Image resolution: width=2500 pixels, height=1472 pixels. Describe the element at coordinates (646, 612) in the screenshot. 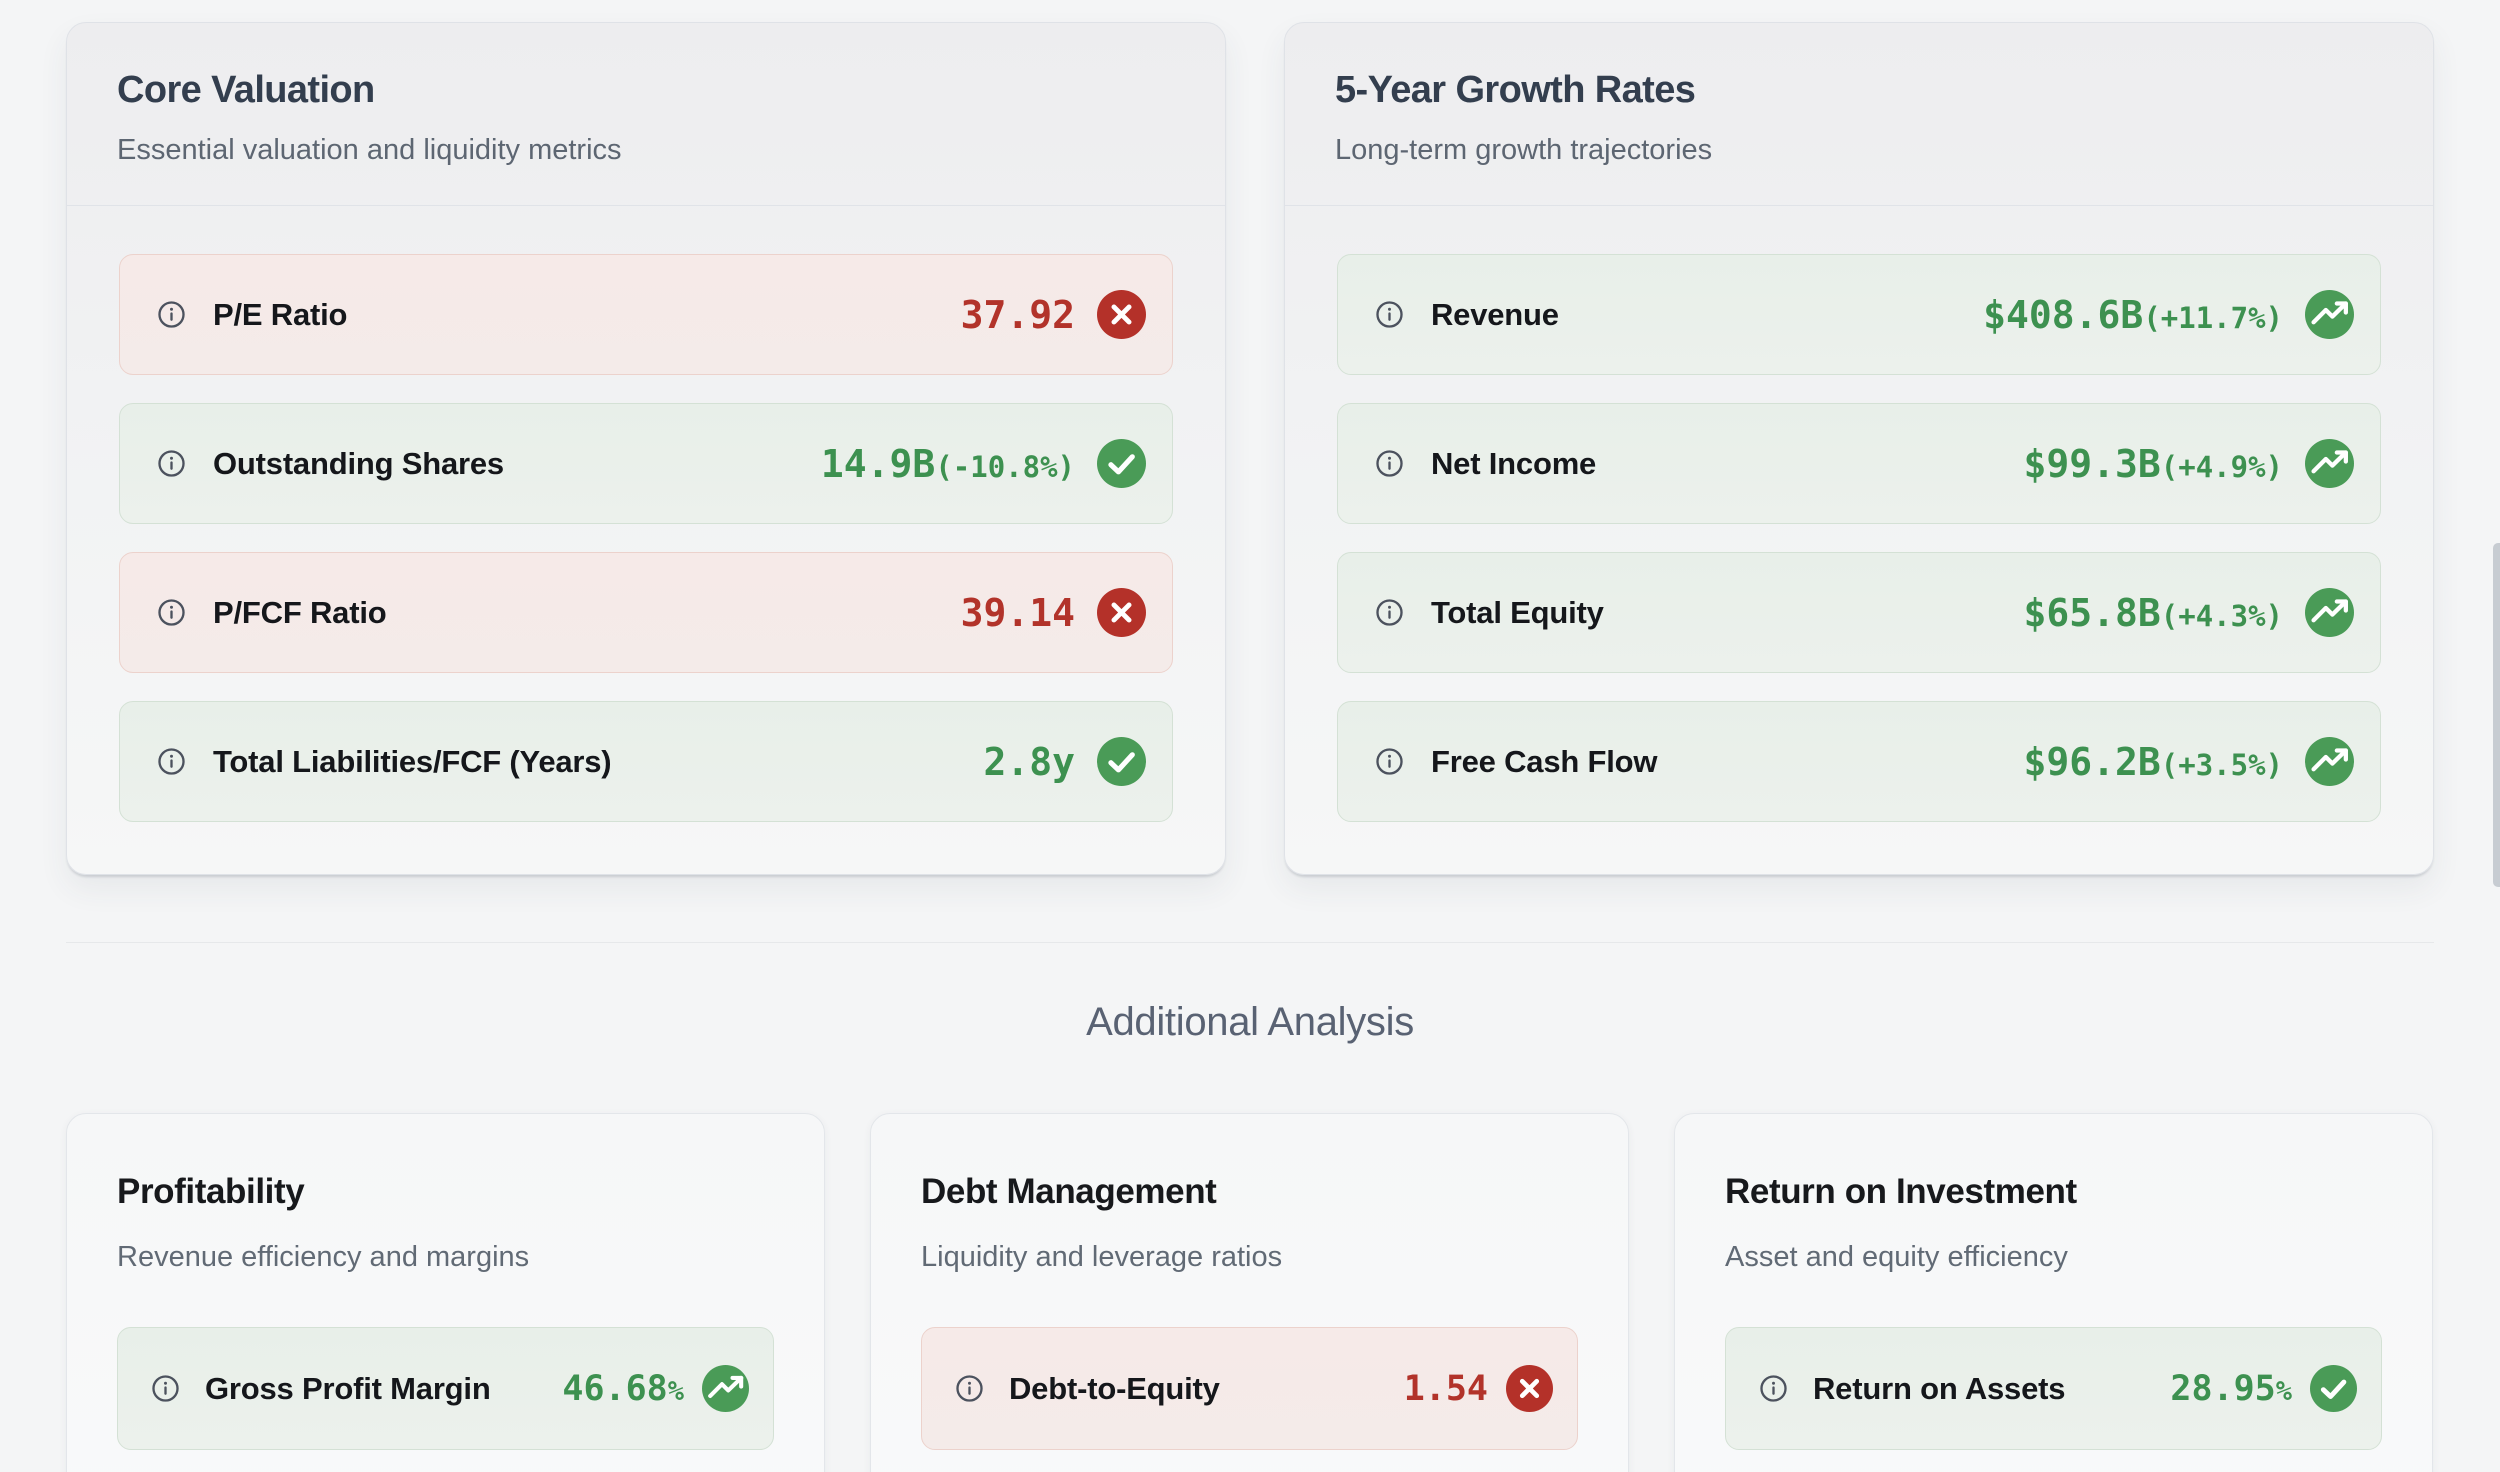

I see `metric-row-pfcf-ratio: P/FCF Ratio 39.14` at that location.